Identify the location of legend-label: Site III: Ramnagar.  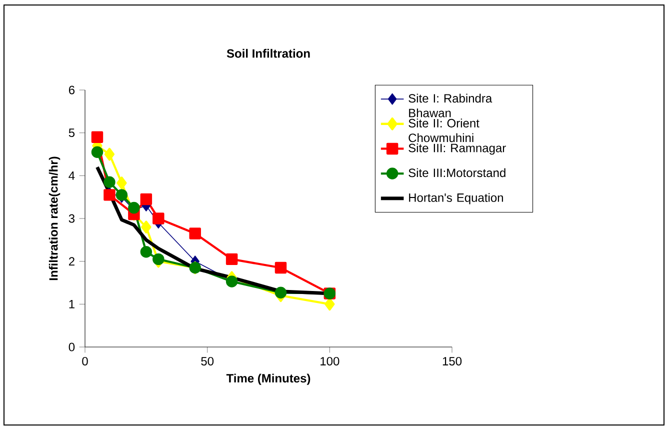
(457, 149).